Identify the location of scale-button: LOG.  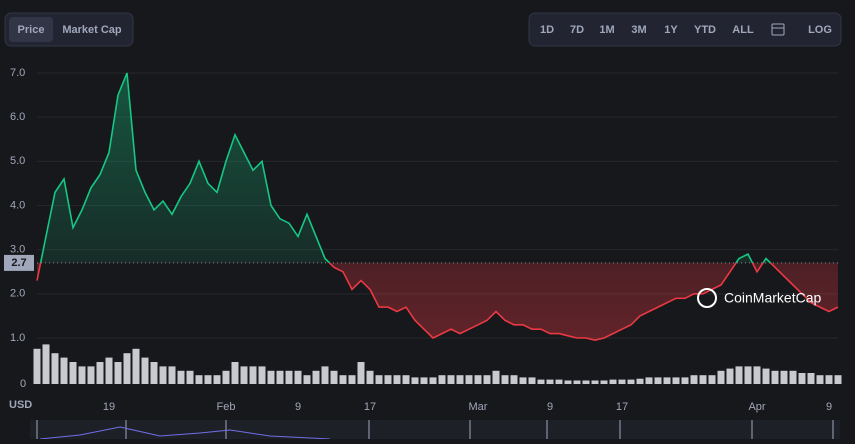
(820, 30).